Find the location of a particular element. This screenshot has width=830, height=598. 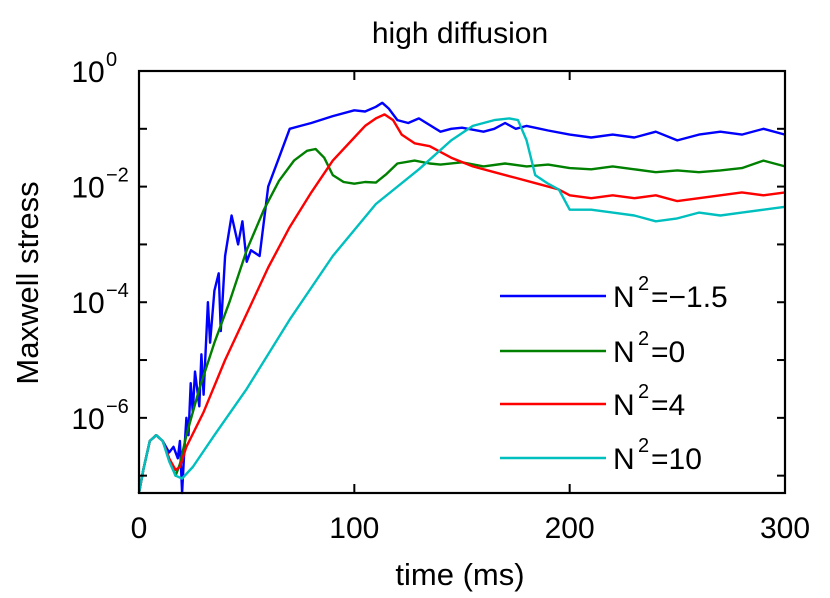

legend-label-value-2: =4 is located at coordinates (668, 405).